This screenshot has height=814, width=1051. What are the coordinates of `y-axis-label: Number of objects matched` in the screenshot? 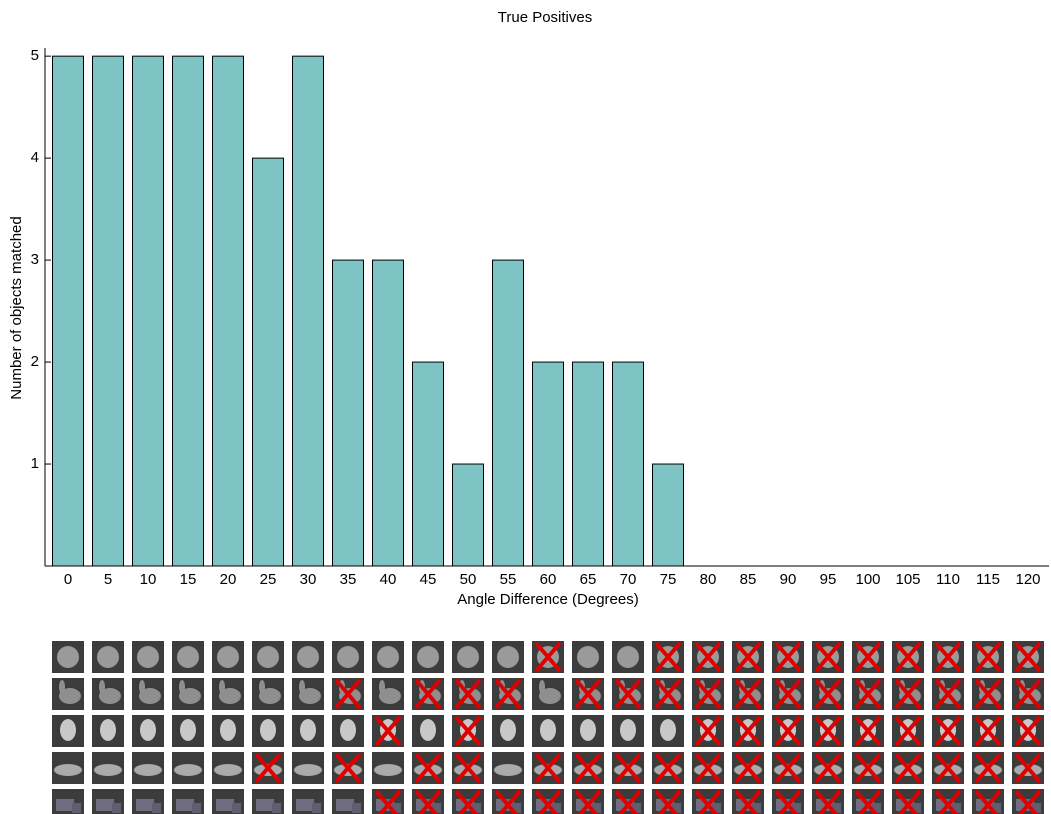 It's located at (16, 307).